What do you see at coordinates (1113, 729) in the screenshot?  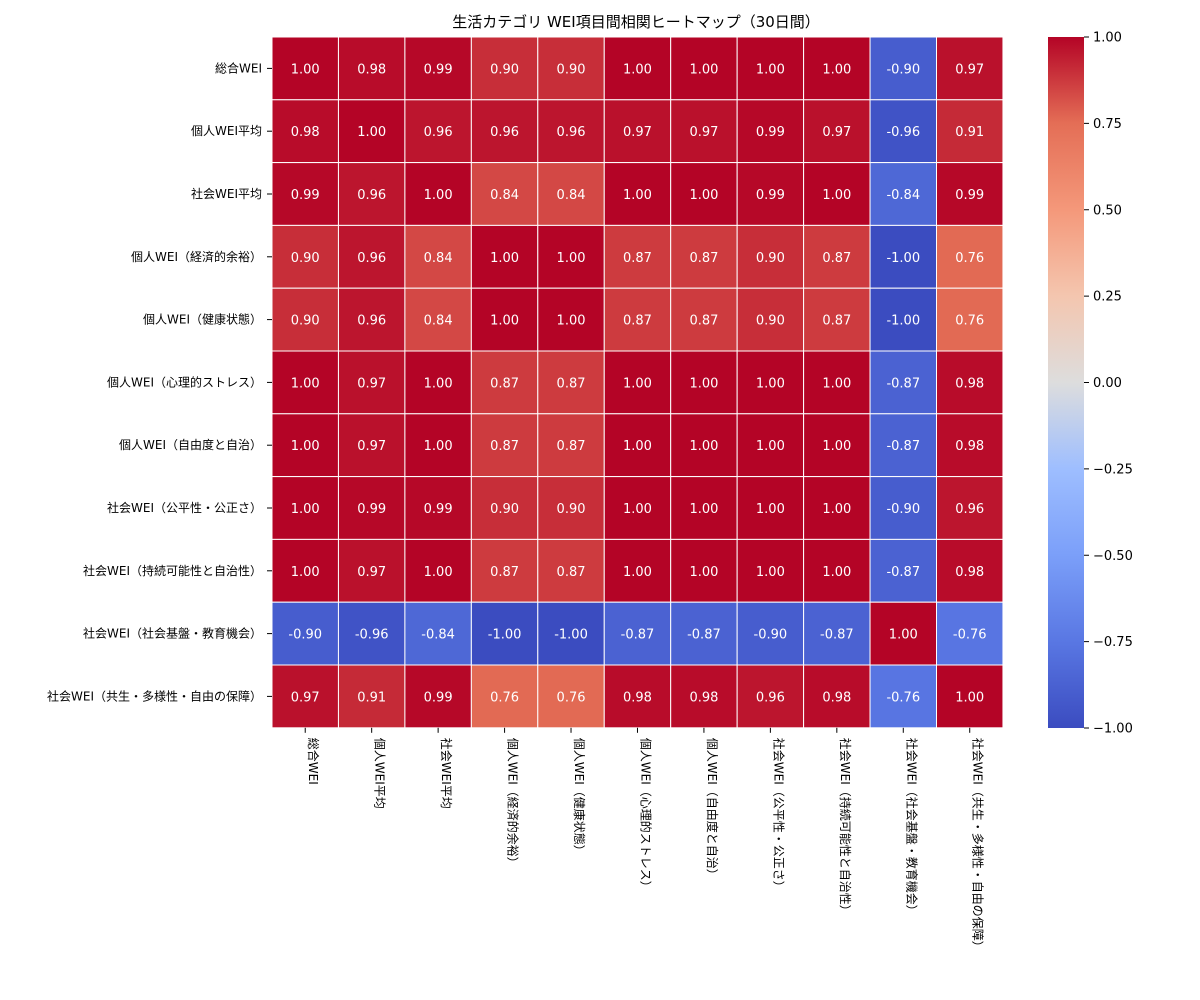 I see `colorbar-tick-label: −1.00` at bounding box center [1113, 729].